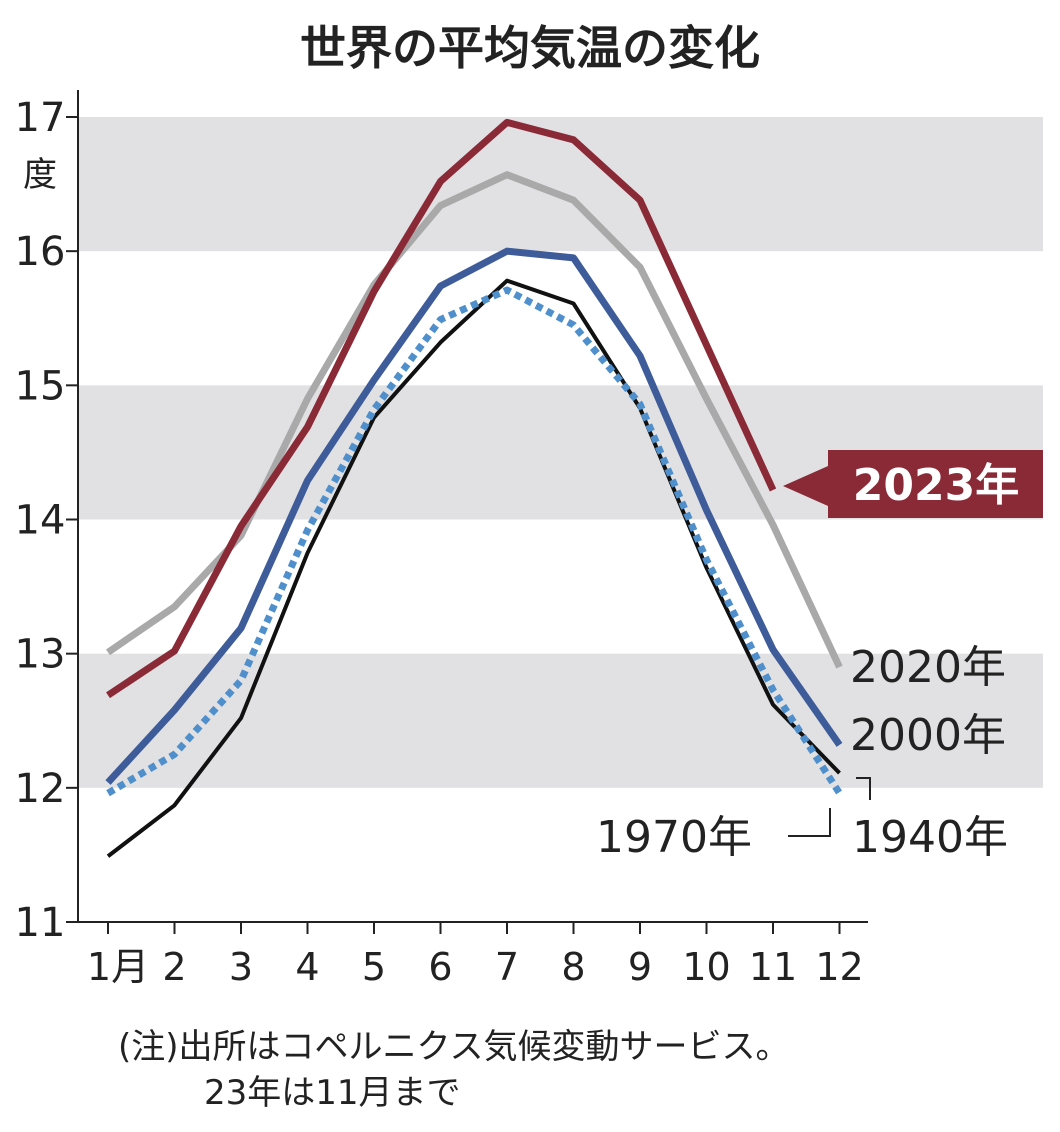 The height and width of the screenshot is (1132, 1060). What do you see at coordinates (930, 837) in the screenshot?
I see `series-label-1940: 1940年` at bounding box center [930, 837].